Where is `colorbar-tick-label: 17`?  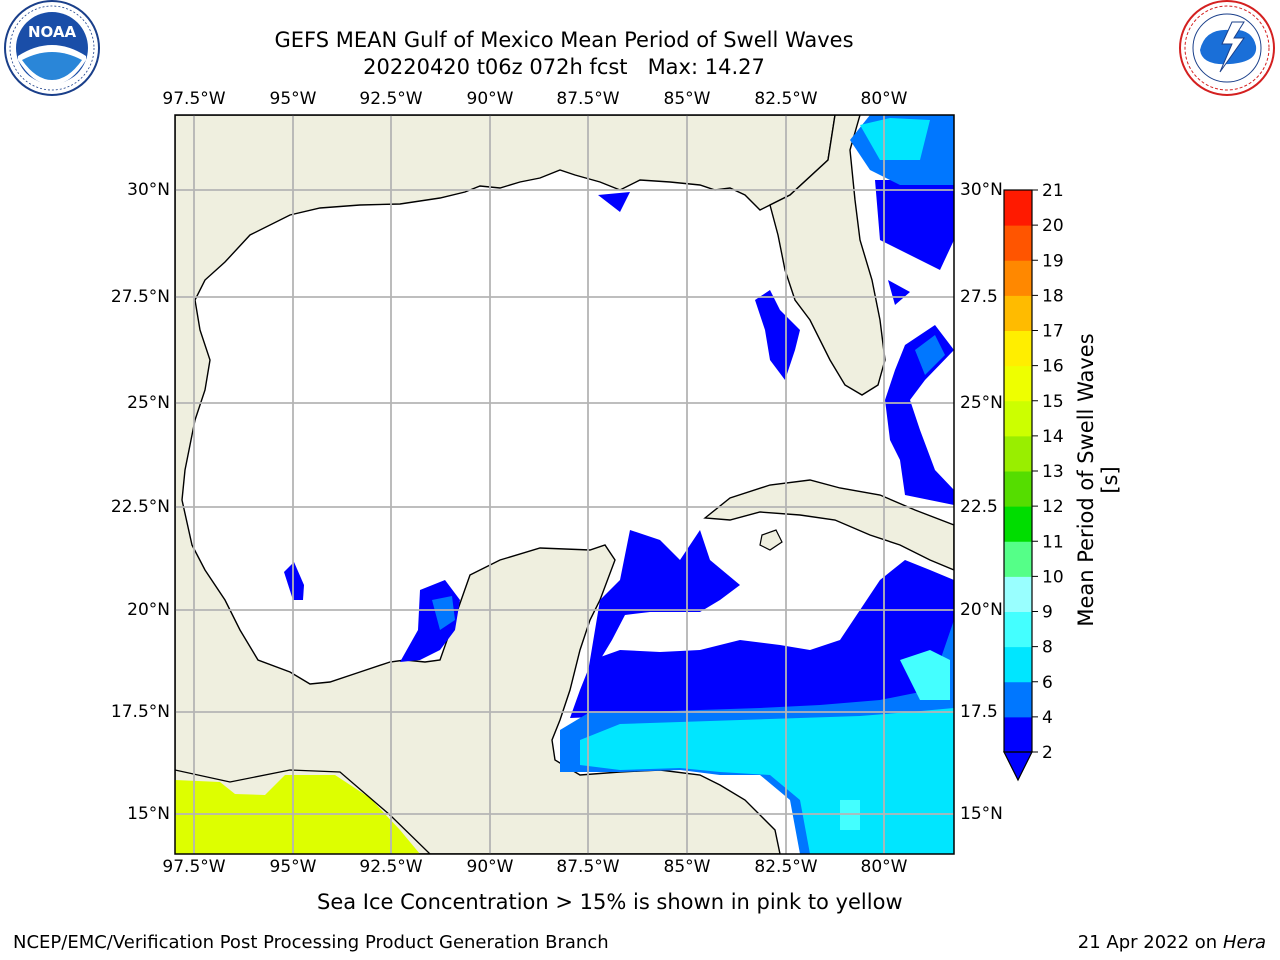
colorbar-tick-label: 17 is located at coordinates (1053, 332).